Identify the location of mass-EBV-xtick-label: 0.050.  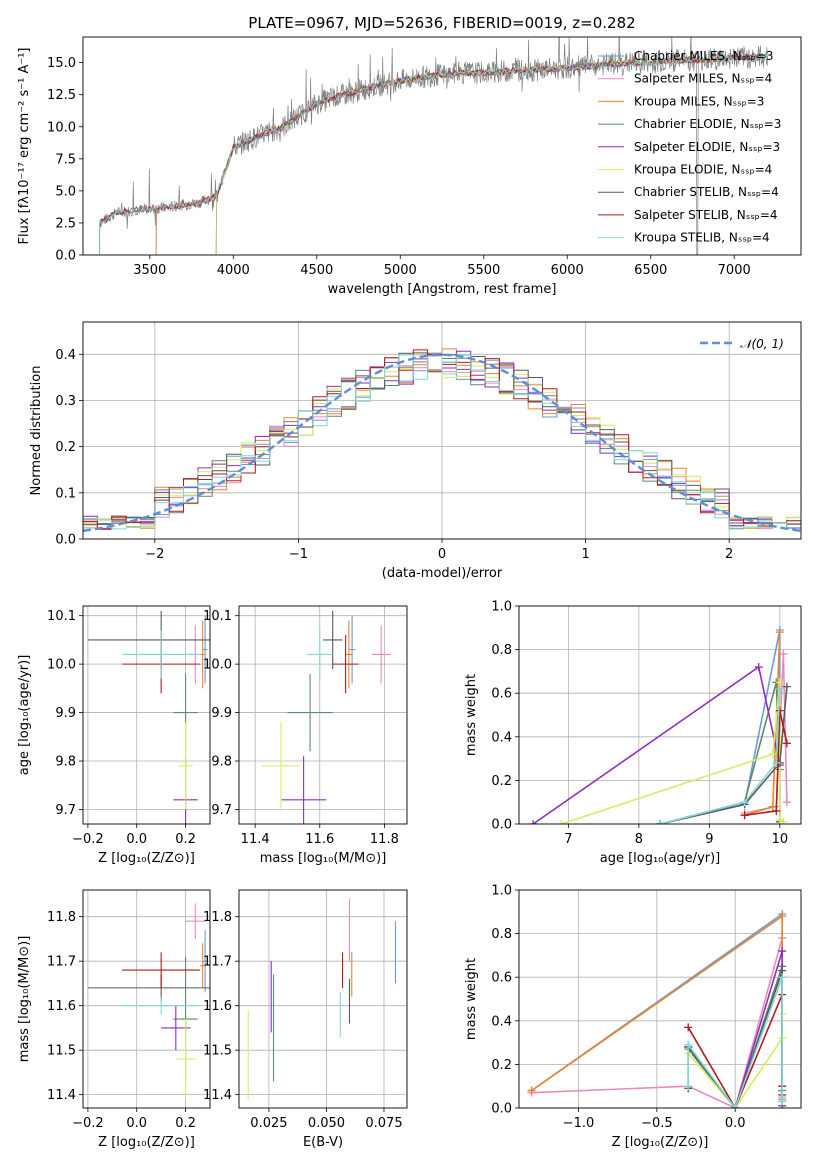
(326, 1123).